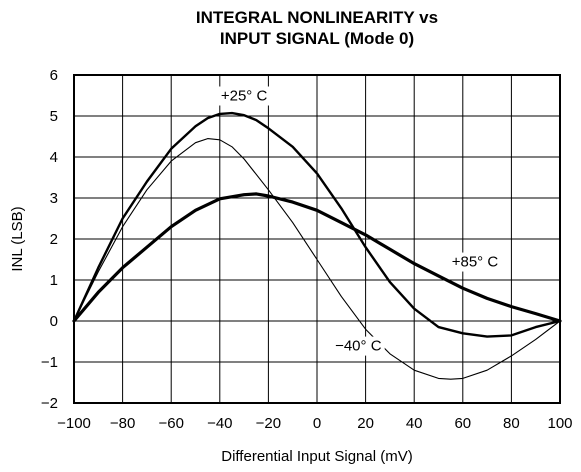  What do you see at coordinates (219, 423) in the screenshot?
I see `x-tick-label: −40` at bounding box center [219, 423].